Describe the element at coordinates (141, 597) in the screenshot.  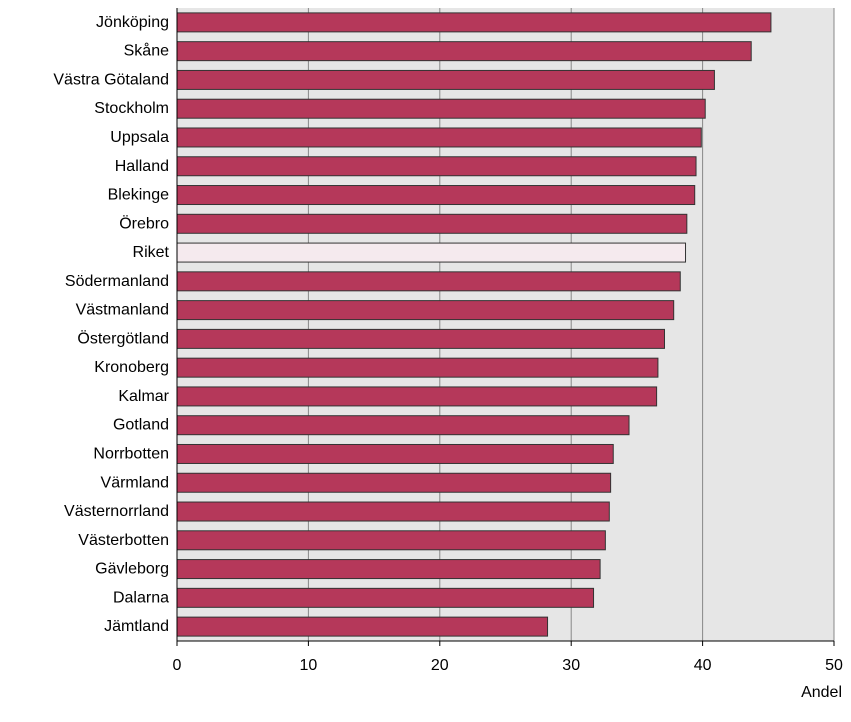
I see `category-label: Dalarna` at that location.